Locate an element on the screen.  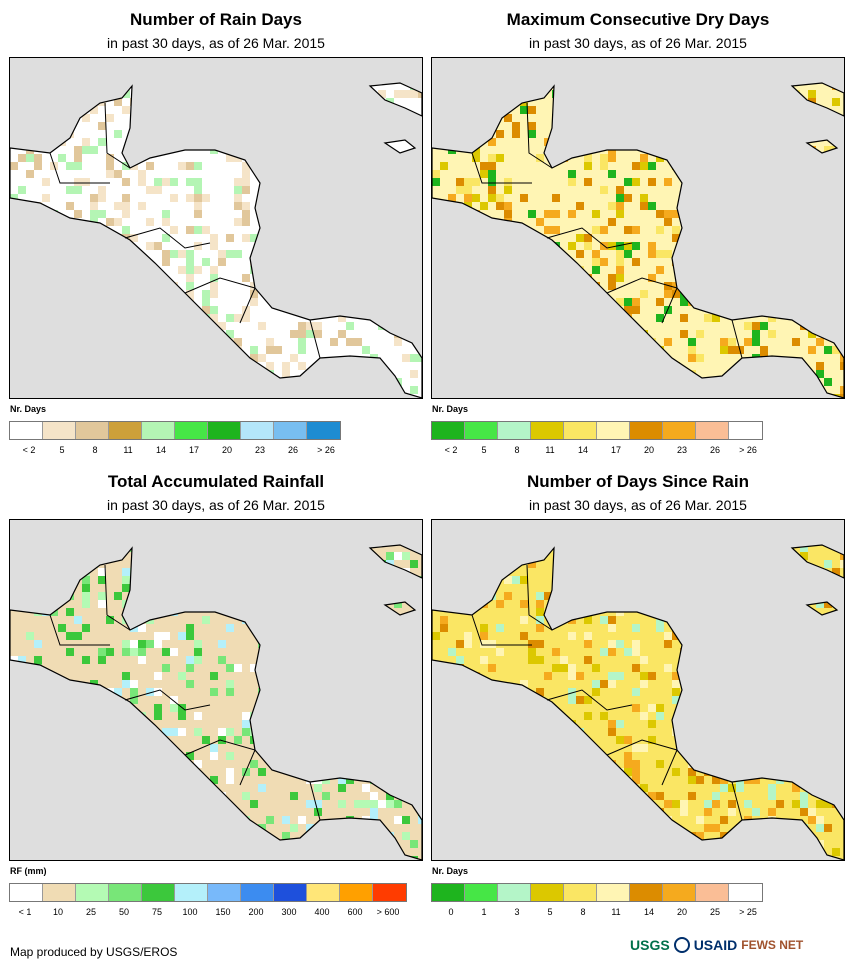
legend-tick-label: > 25 is located at coordinates (748, 912).